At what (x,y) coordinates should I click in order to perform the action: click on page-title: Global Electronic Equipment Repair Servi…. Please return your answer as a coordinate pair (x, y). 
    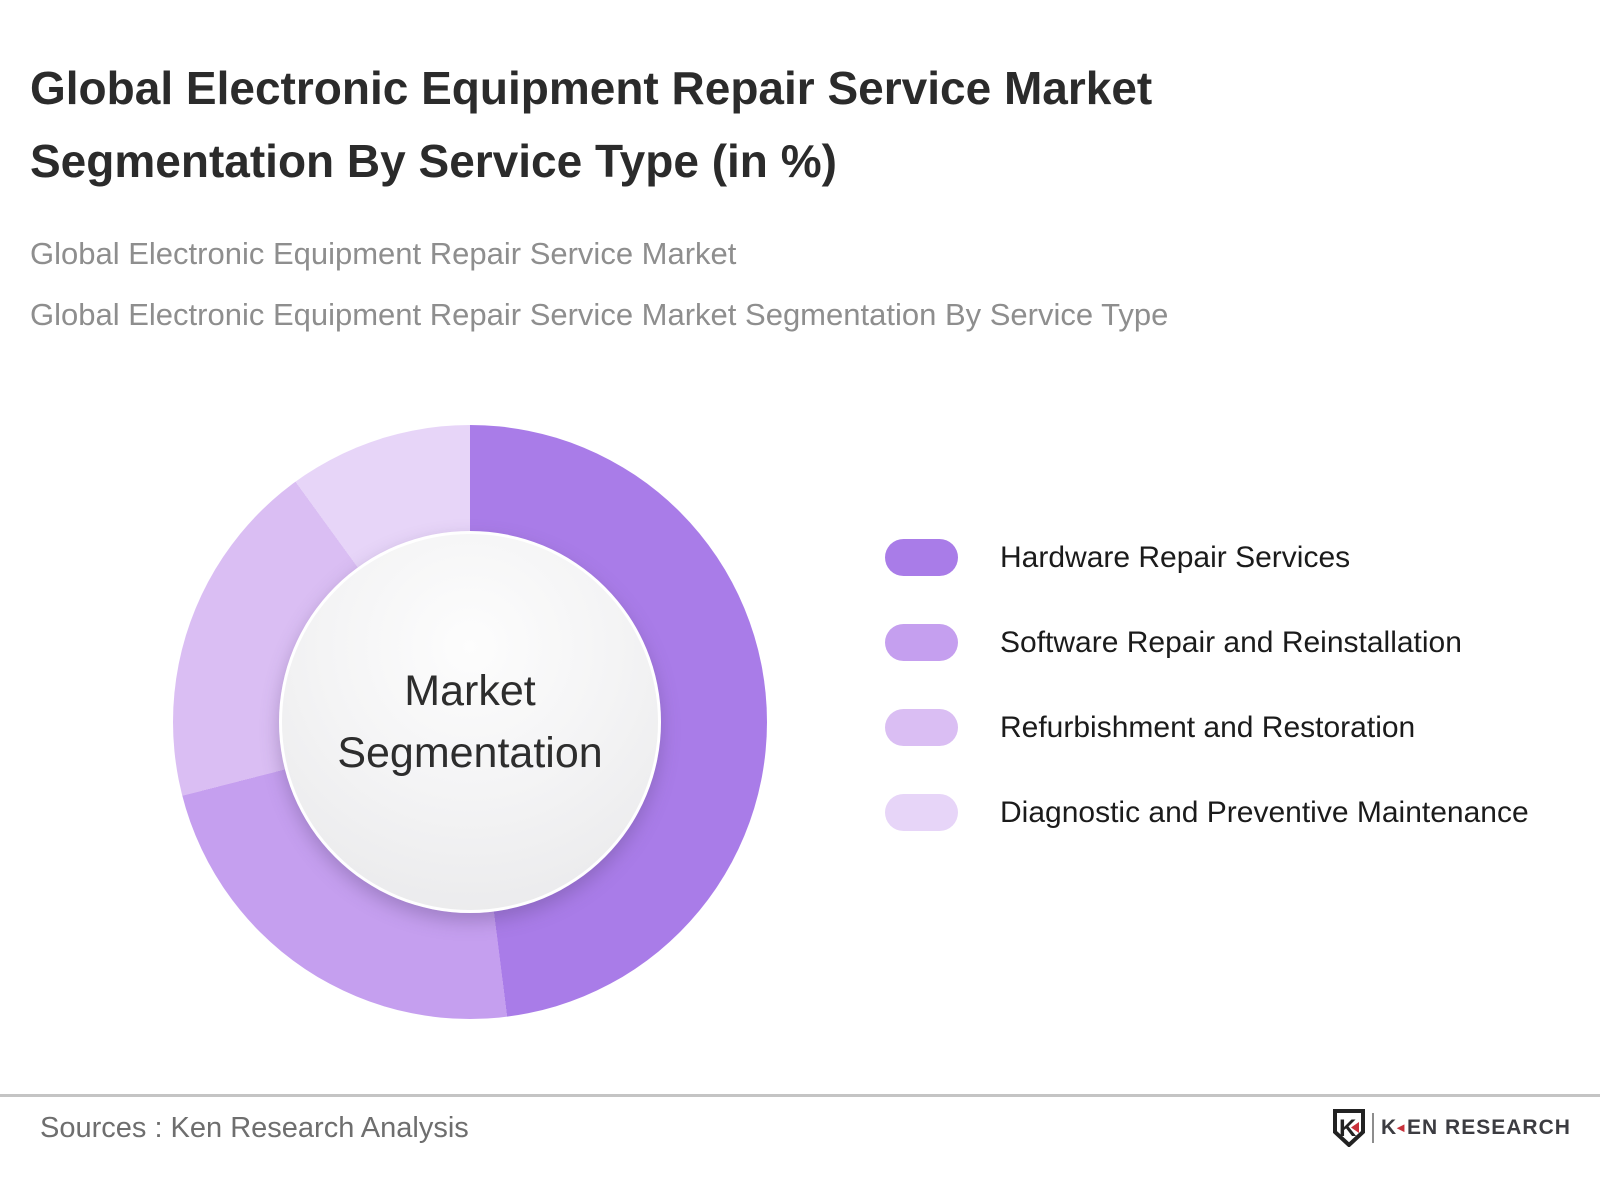
    Looking at the image, I should click on (695, 125).